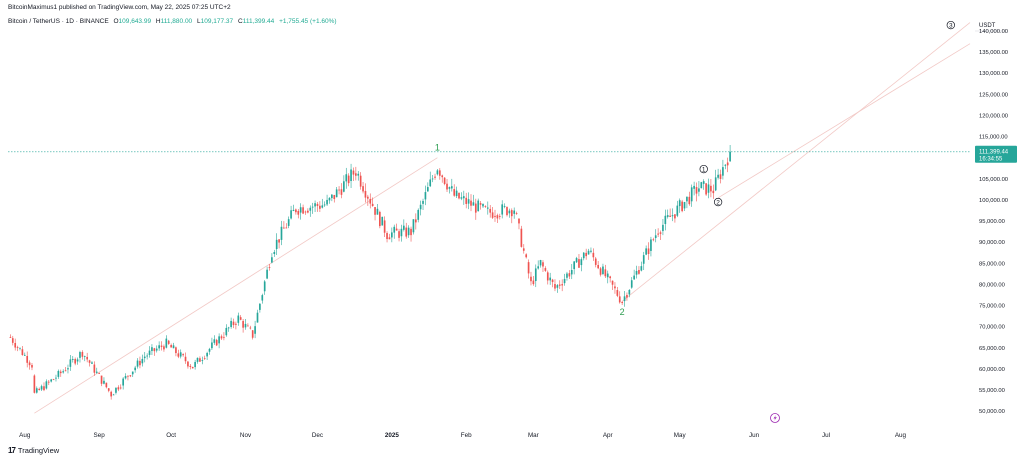  What do you see at coordinates (58, 21) in the screenshot?
I see `symbol-label: Bitcoin / TetherUS · 1D · BINANCE` at bounding box center [58, 21].